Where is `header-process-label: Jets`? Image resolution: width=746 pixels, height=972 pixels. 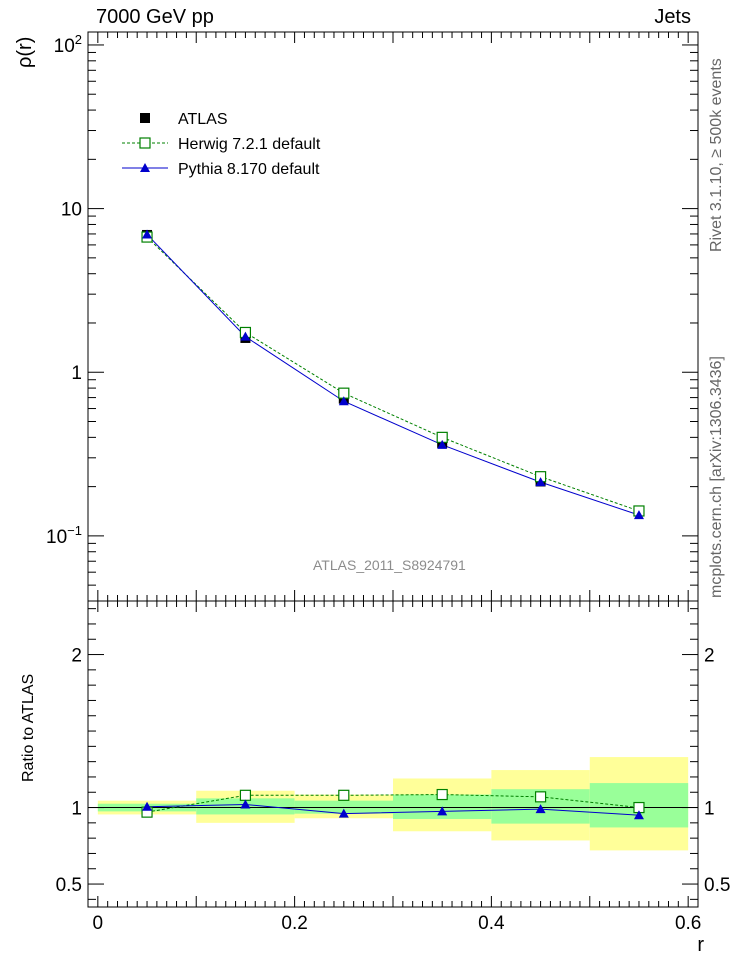
header-process-label: Jets is located at coordinates (672, 17).